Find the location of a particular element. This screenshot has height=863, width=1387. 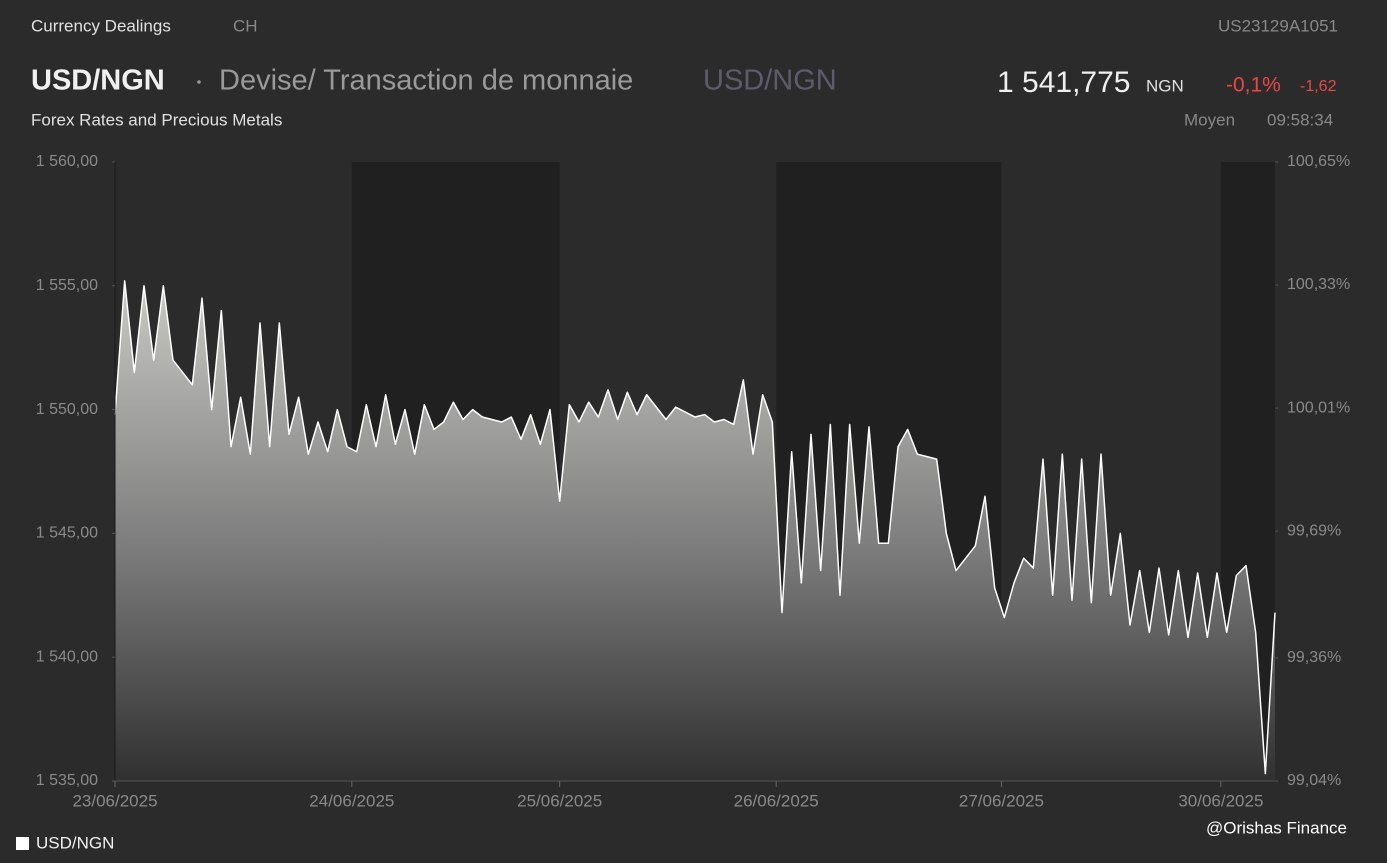

x-tick-label: 30/06/2025 is located at coordinates (1220, 800).